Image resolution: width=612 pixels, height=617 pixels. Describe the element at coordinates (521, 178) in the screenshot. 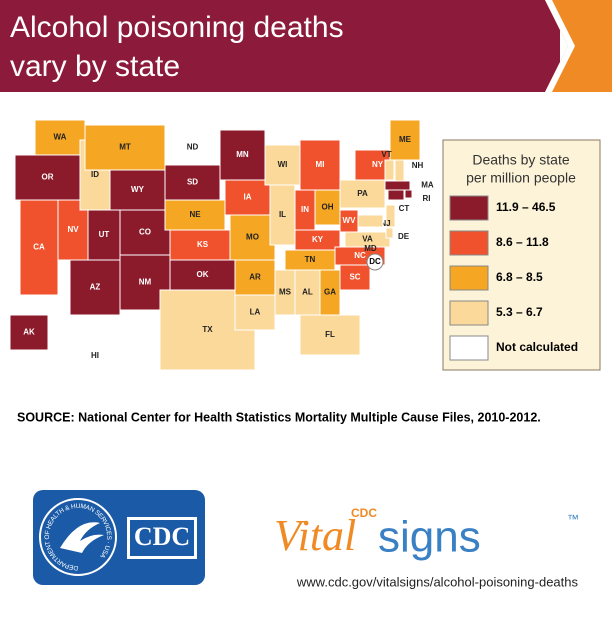

I see `legend-title: per million people` at that location.